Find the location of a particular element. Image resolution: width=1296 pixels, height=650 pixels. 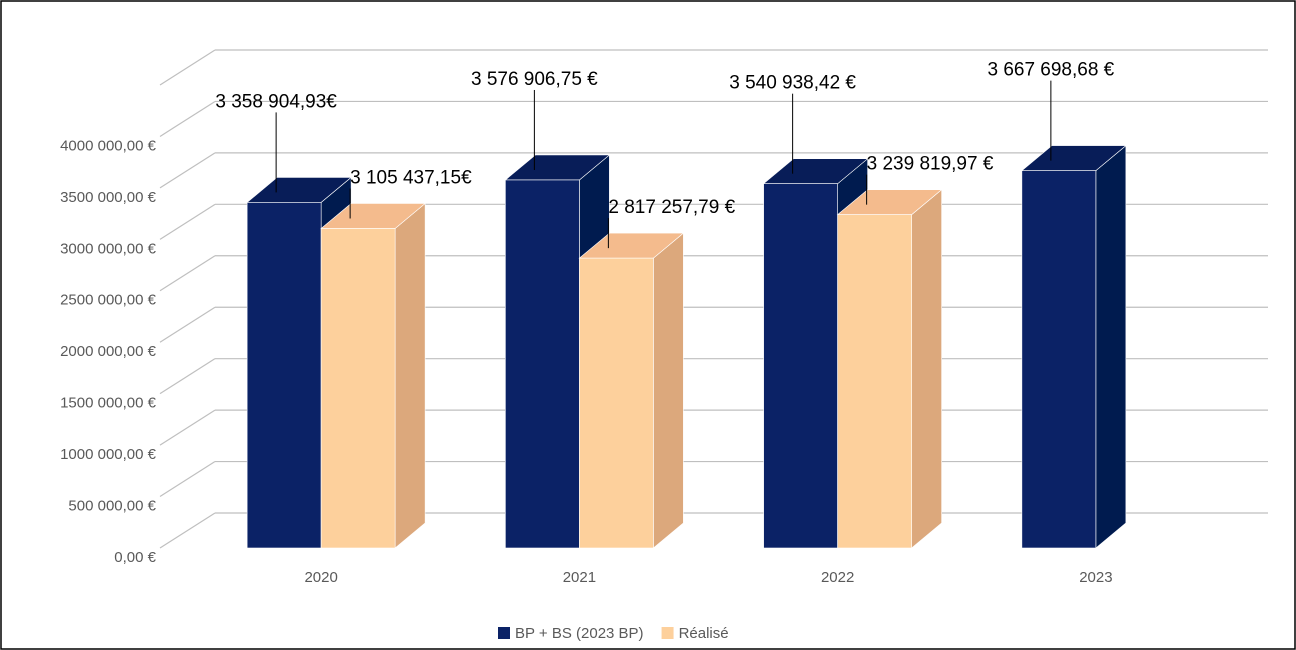

value-label: 3 239 819,97 € is located at coordinates (930, 164).